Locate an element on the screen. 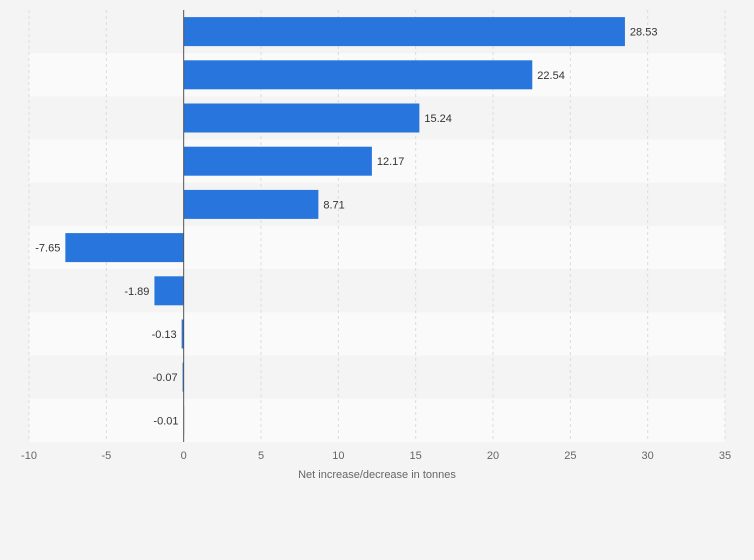 The image size is (754, 560). x-tick-label: 35 is located at coordinates (725, 456).